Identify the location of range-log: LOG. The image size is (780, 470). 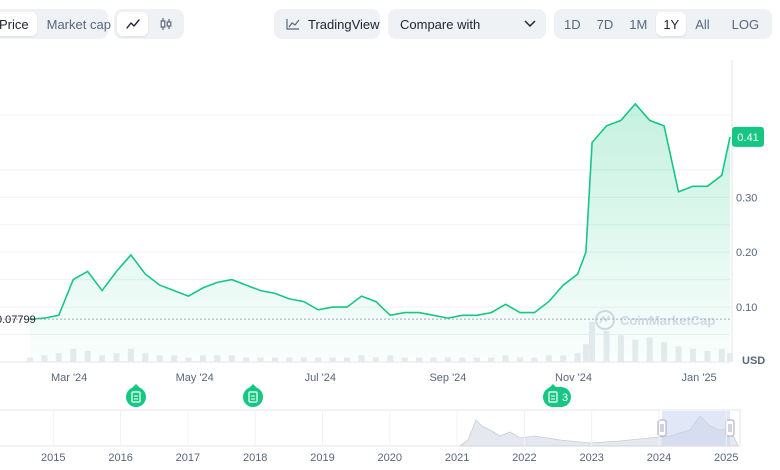
(745, 24).